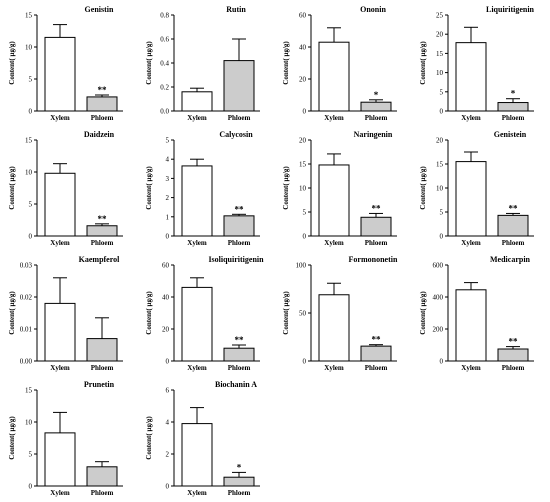 The image size is (550, 502). I want to click on chart-title: Formononetin, so click(373, 259).